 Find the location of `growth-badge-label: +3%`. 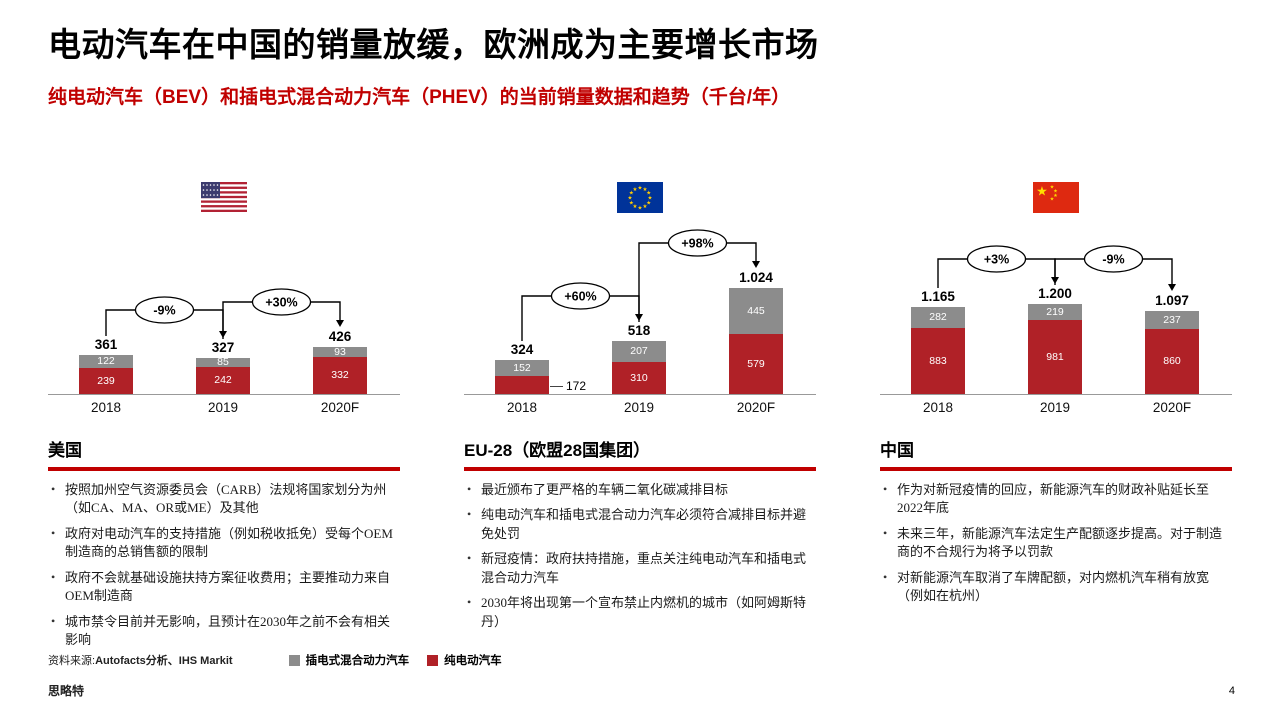

growth-badge-label: +3% is located at coordinates (996, 260).